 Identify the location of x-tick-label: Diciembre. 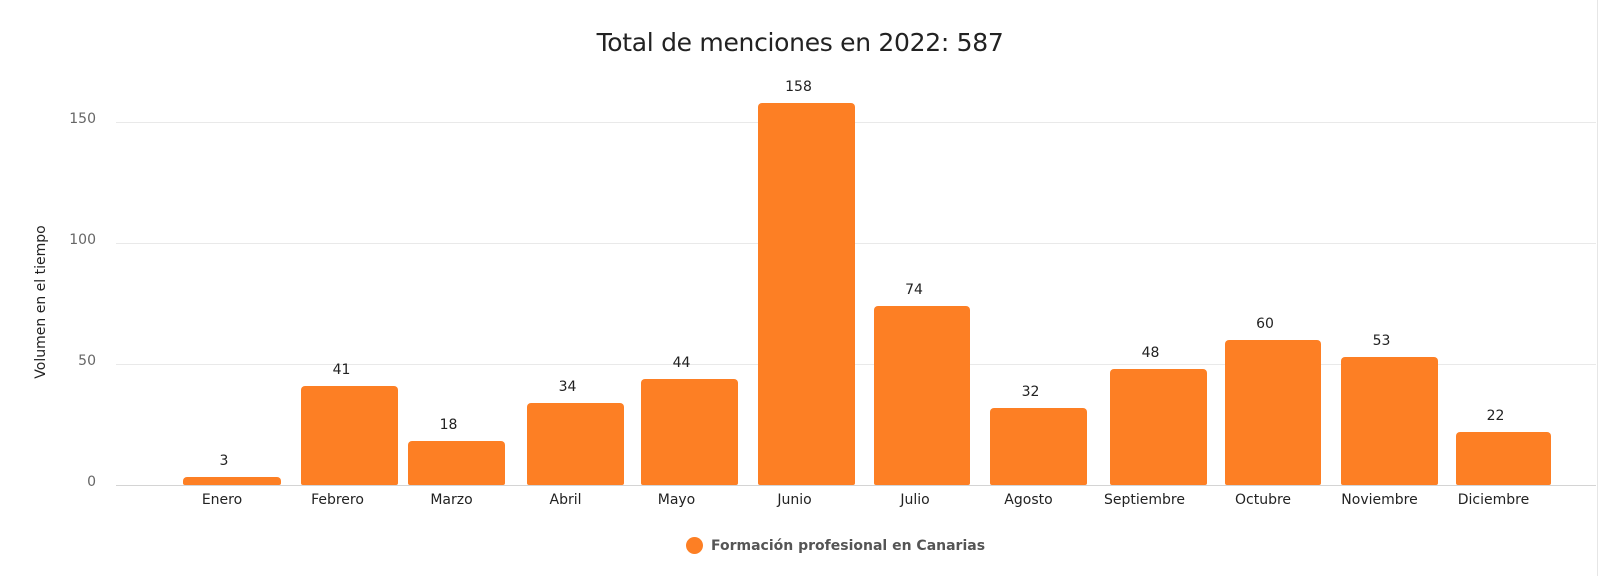
(1493, 500).